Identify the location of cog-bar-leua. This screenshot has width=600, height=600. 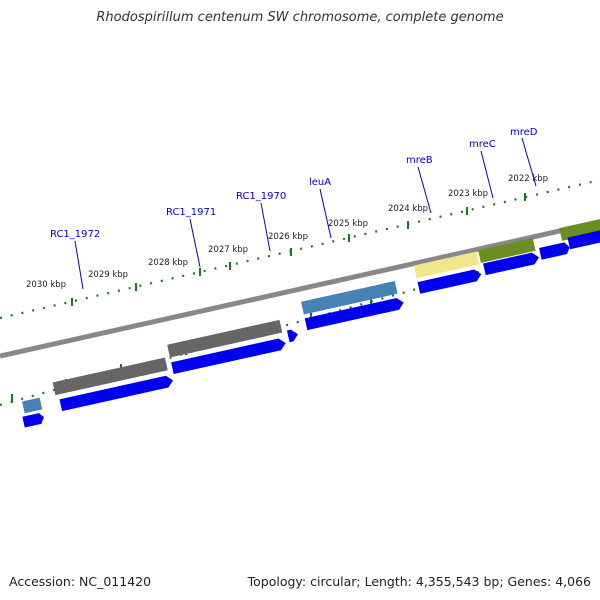
(349, 297).